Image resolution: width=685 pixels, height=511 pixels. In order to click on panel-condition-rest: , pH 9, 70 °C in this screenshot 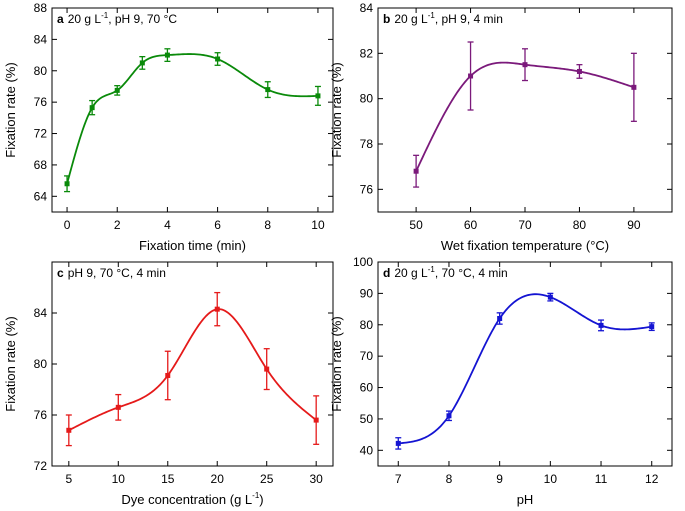, I will do `click(142, 19)`.